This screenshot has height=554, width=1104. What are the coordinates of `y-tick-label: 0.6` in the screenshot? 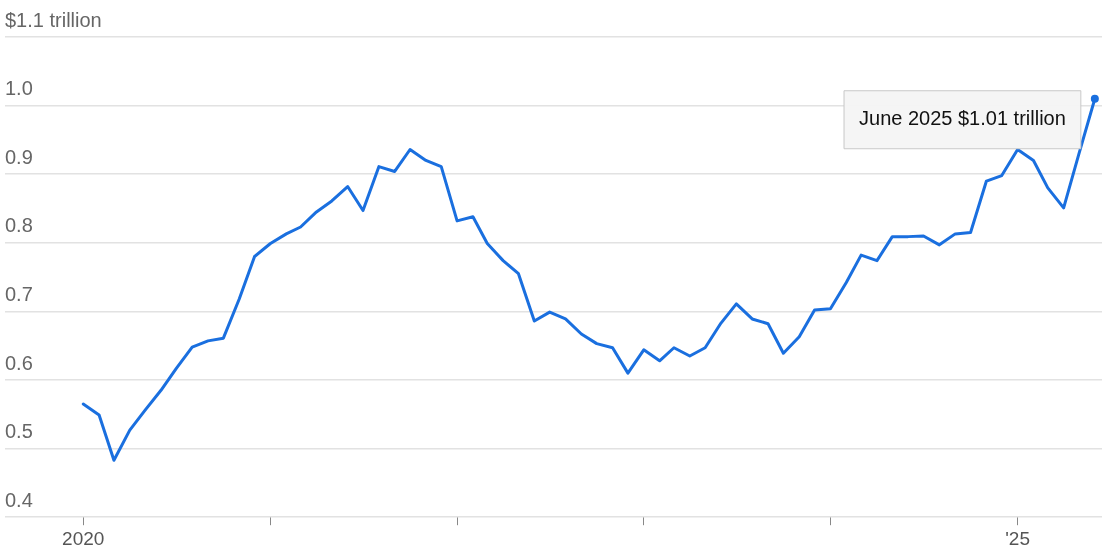 It's located at (19, 362).